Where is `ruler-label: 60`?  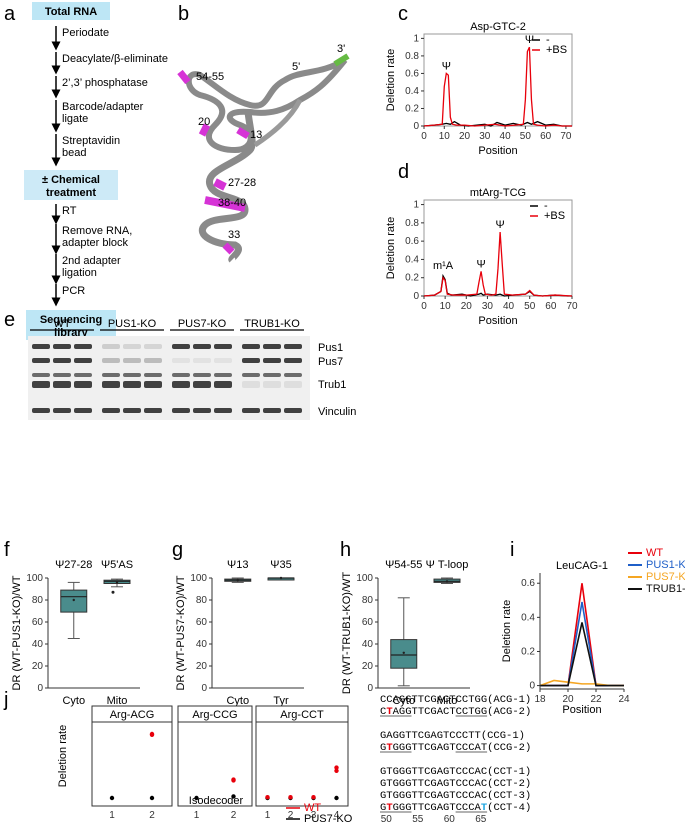 ruler-label: 60 is located at coordinates (450, 819).